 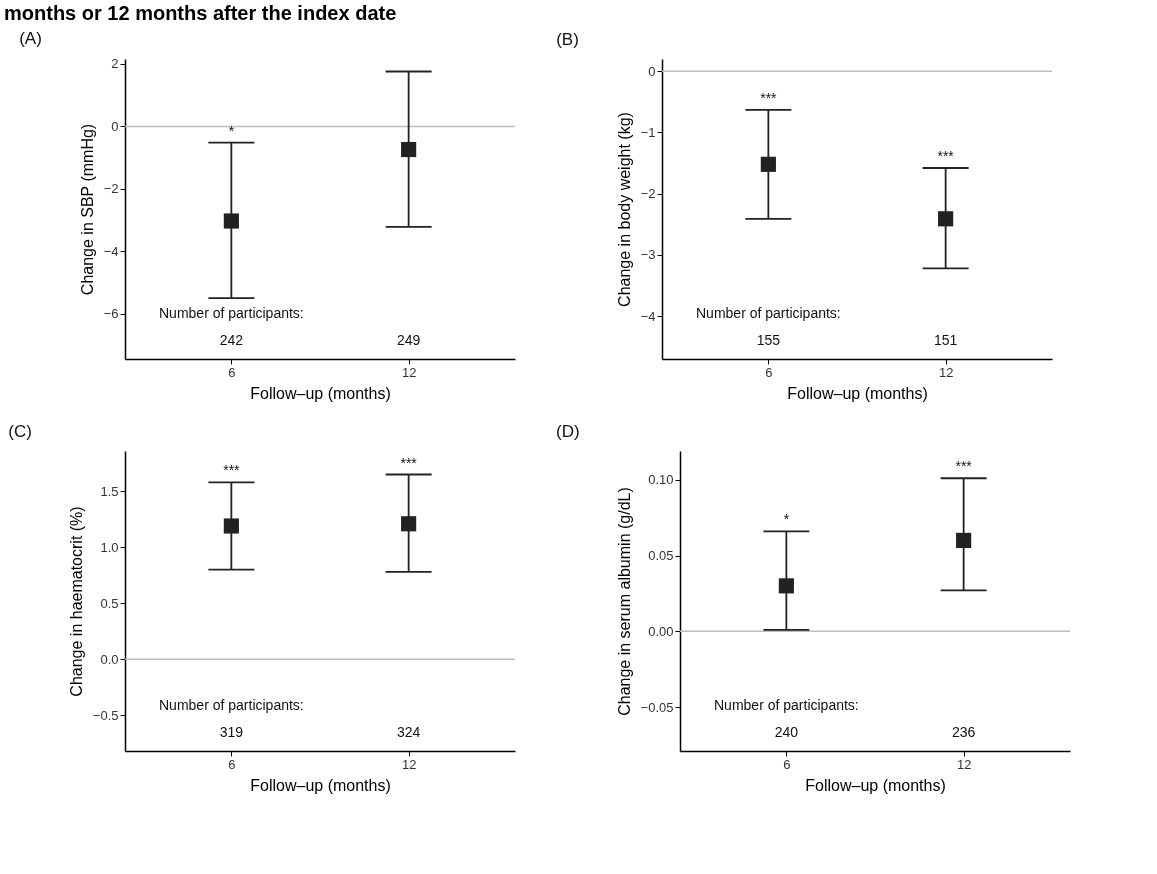 I want to click on y-tick-label: −0.5, so click(x=105, y=715).